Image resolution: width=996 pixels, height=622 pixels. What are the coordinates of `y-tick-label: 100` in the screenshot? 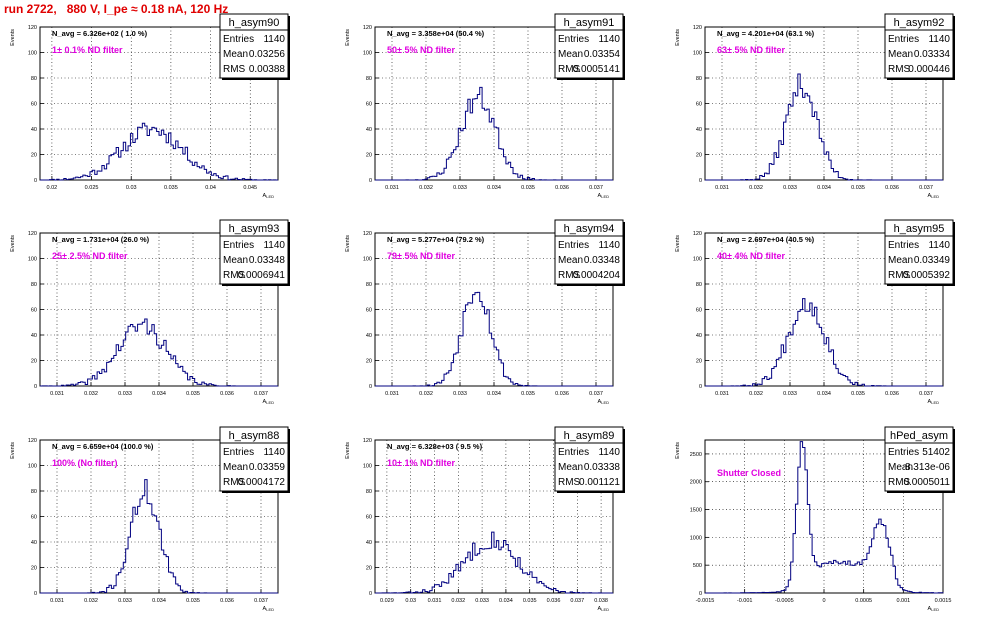 It's located at (32, 260).